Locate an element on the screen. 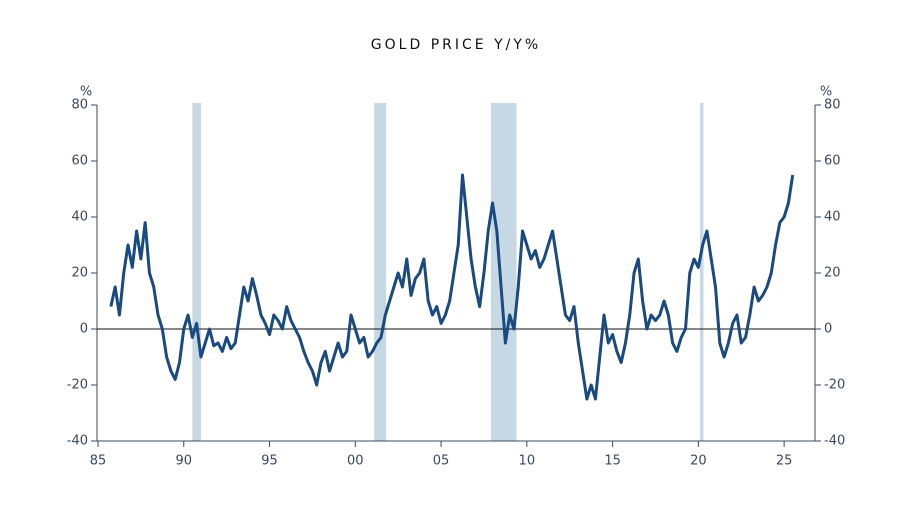  x-tick-label: 90 is located at coordinates (183, 461).